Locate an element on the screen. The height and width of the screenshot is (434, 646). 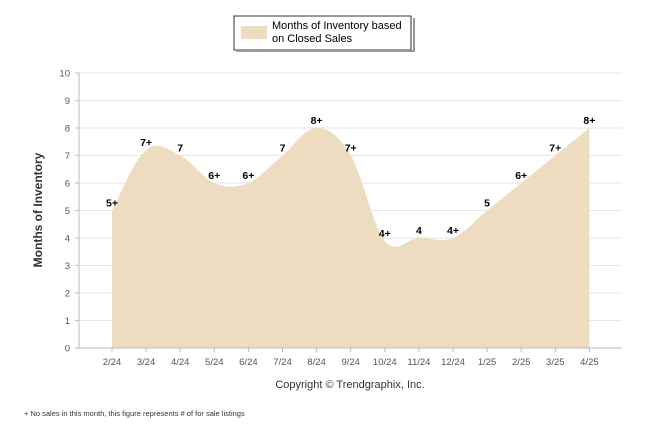
y-tick-label: 3 is located at coordinates (67, 266).